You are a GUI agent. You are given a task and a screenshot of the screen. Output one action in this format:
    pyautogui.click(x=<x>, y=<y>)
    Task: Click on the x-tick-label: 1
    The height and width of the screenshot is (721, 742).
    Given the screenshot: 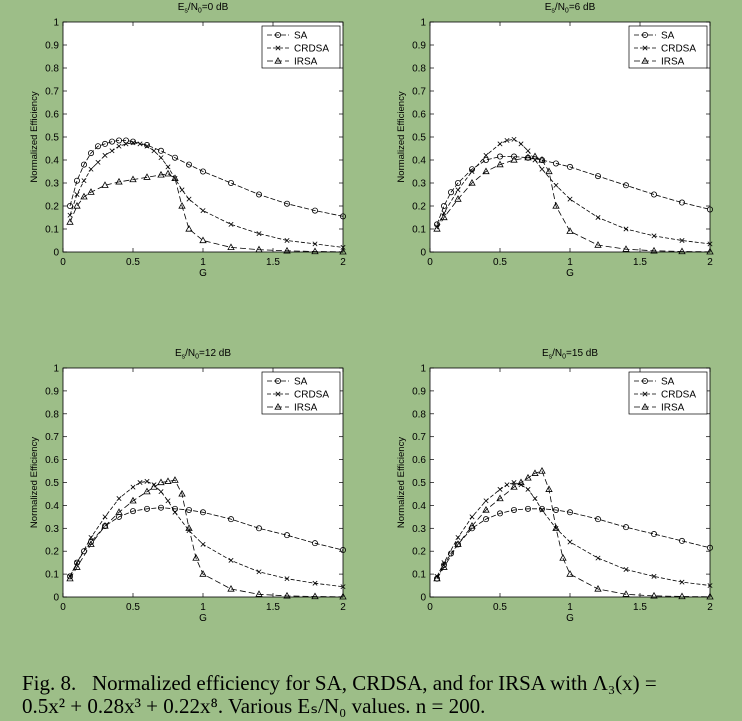 What is the action you would take?
    pyautogui.click(x=570, y=607)
    